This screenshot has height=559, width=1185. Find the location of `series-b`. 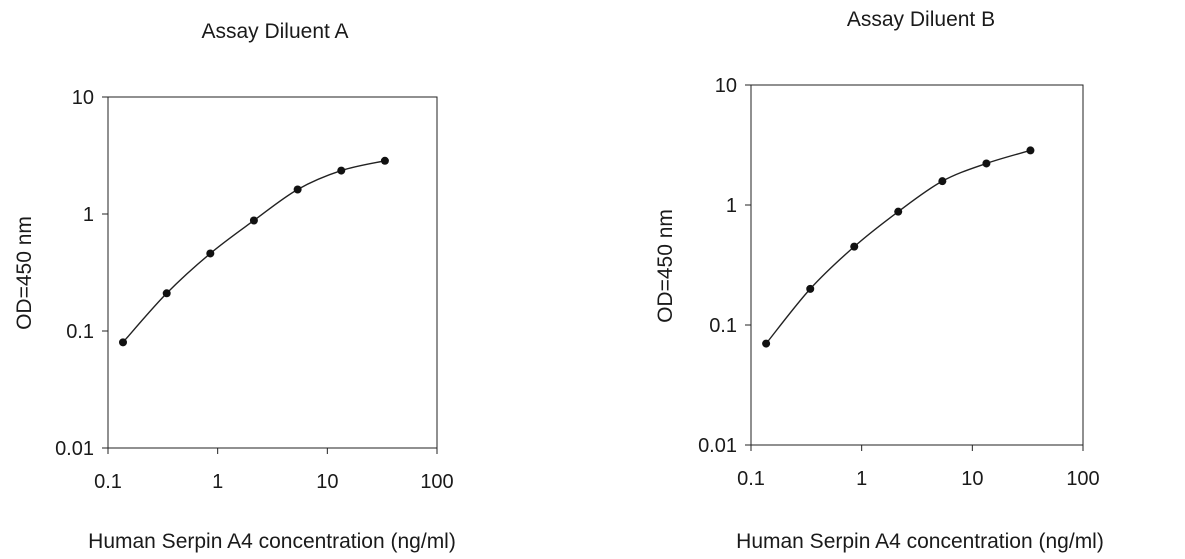

series-b is located at coordinates (898, 247).